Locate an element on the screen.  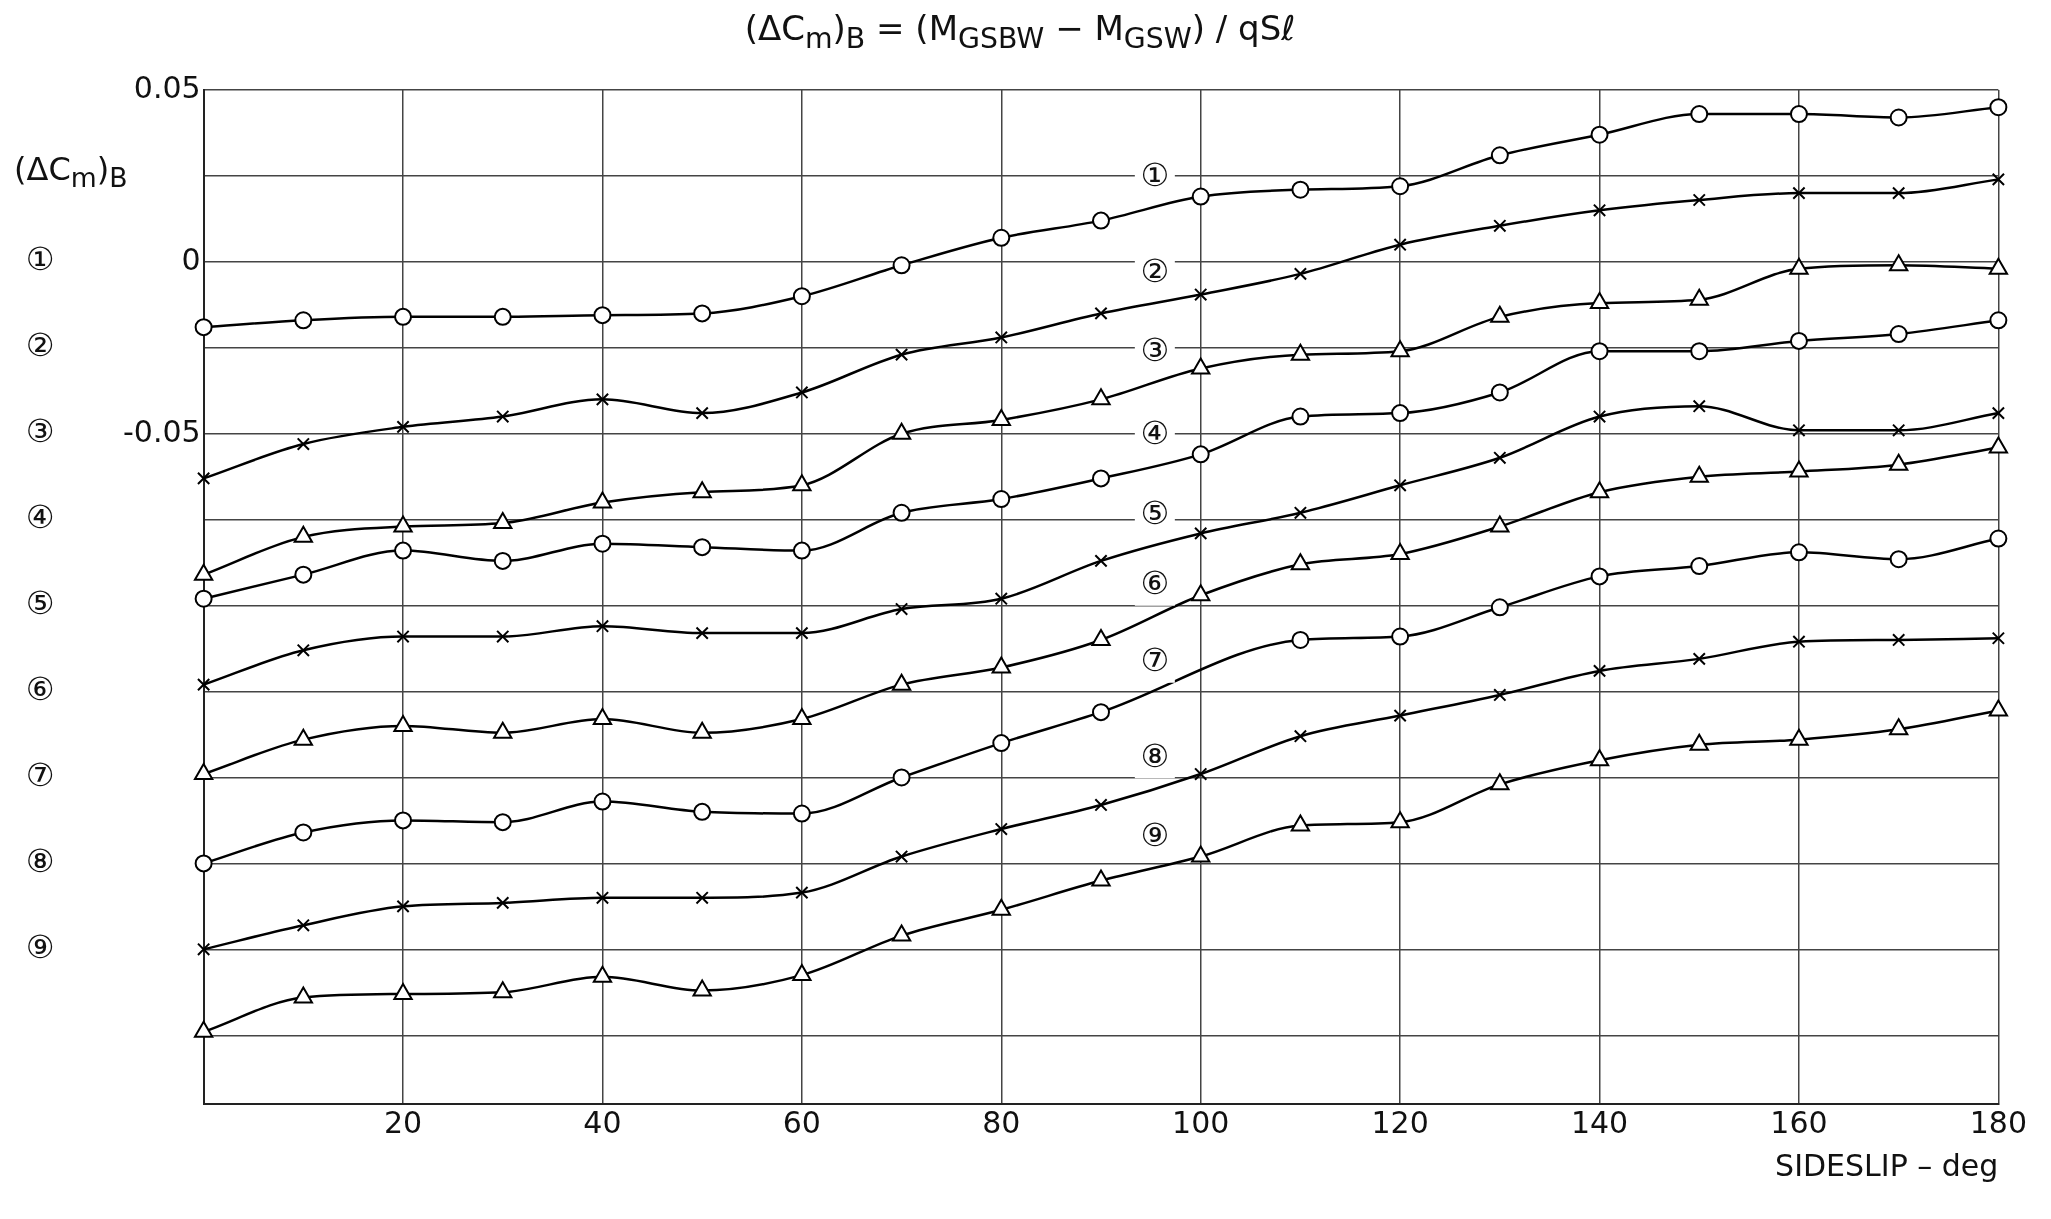
y-axis-title: (ΔC$_{m}$)$_{B}$ is located at coordinates (71, 172).